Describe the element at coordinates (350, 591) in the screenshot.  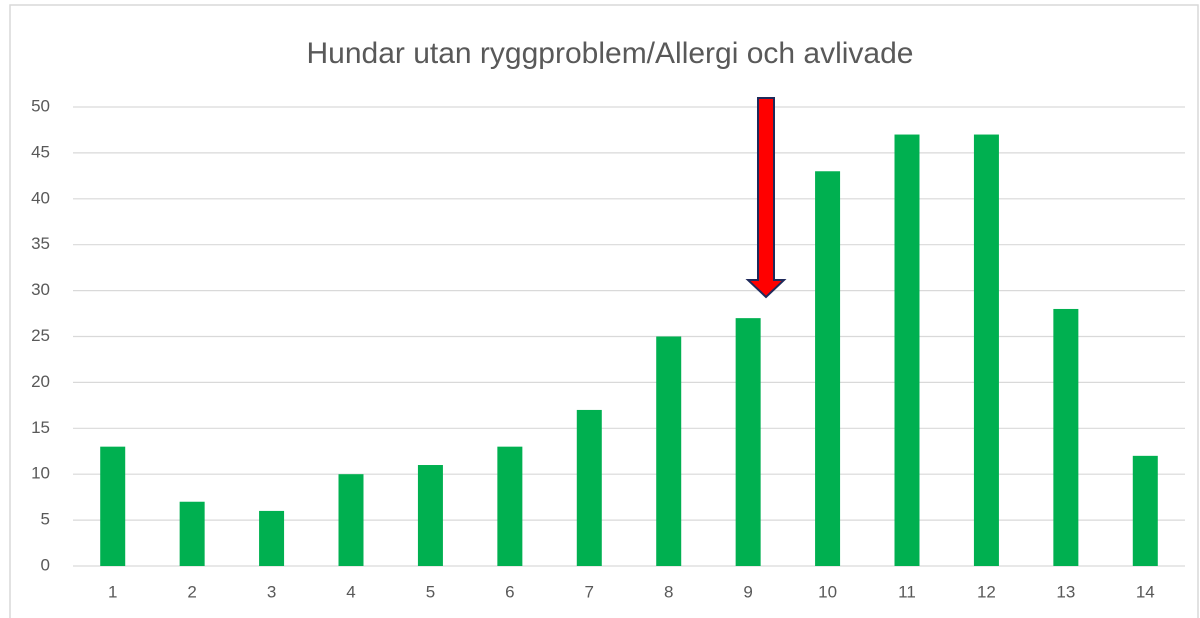
I see `x-tick-label: 4` at that location.